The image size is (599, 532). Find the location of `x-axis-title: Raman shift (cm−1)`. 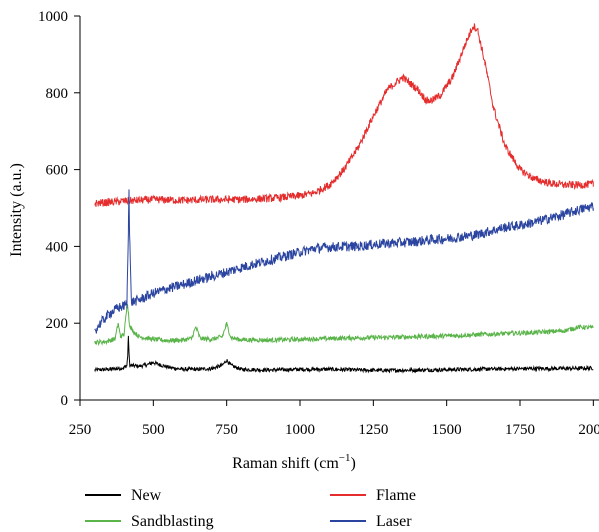

x-axis-title: Raman shift (cm−1) is located at coordinates (294, 462).